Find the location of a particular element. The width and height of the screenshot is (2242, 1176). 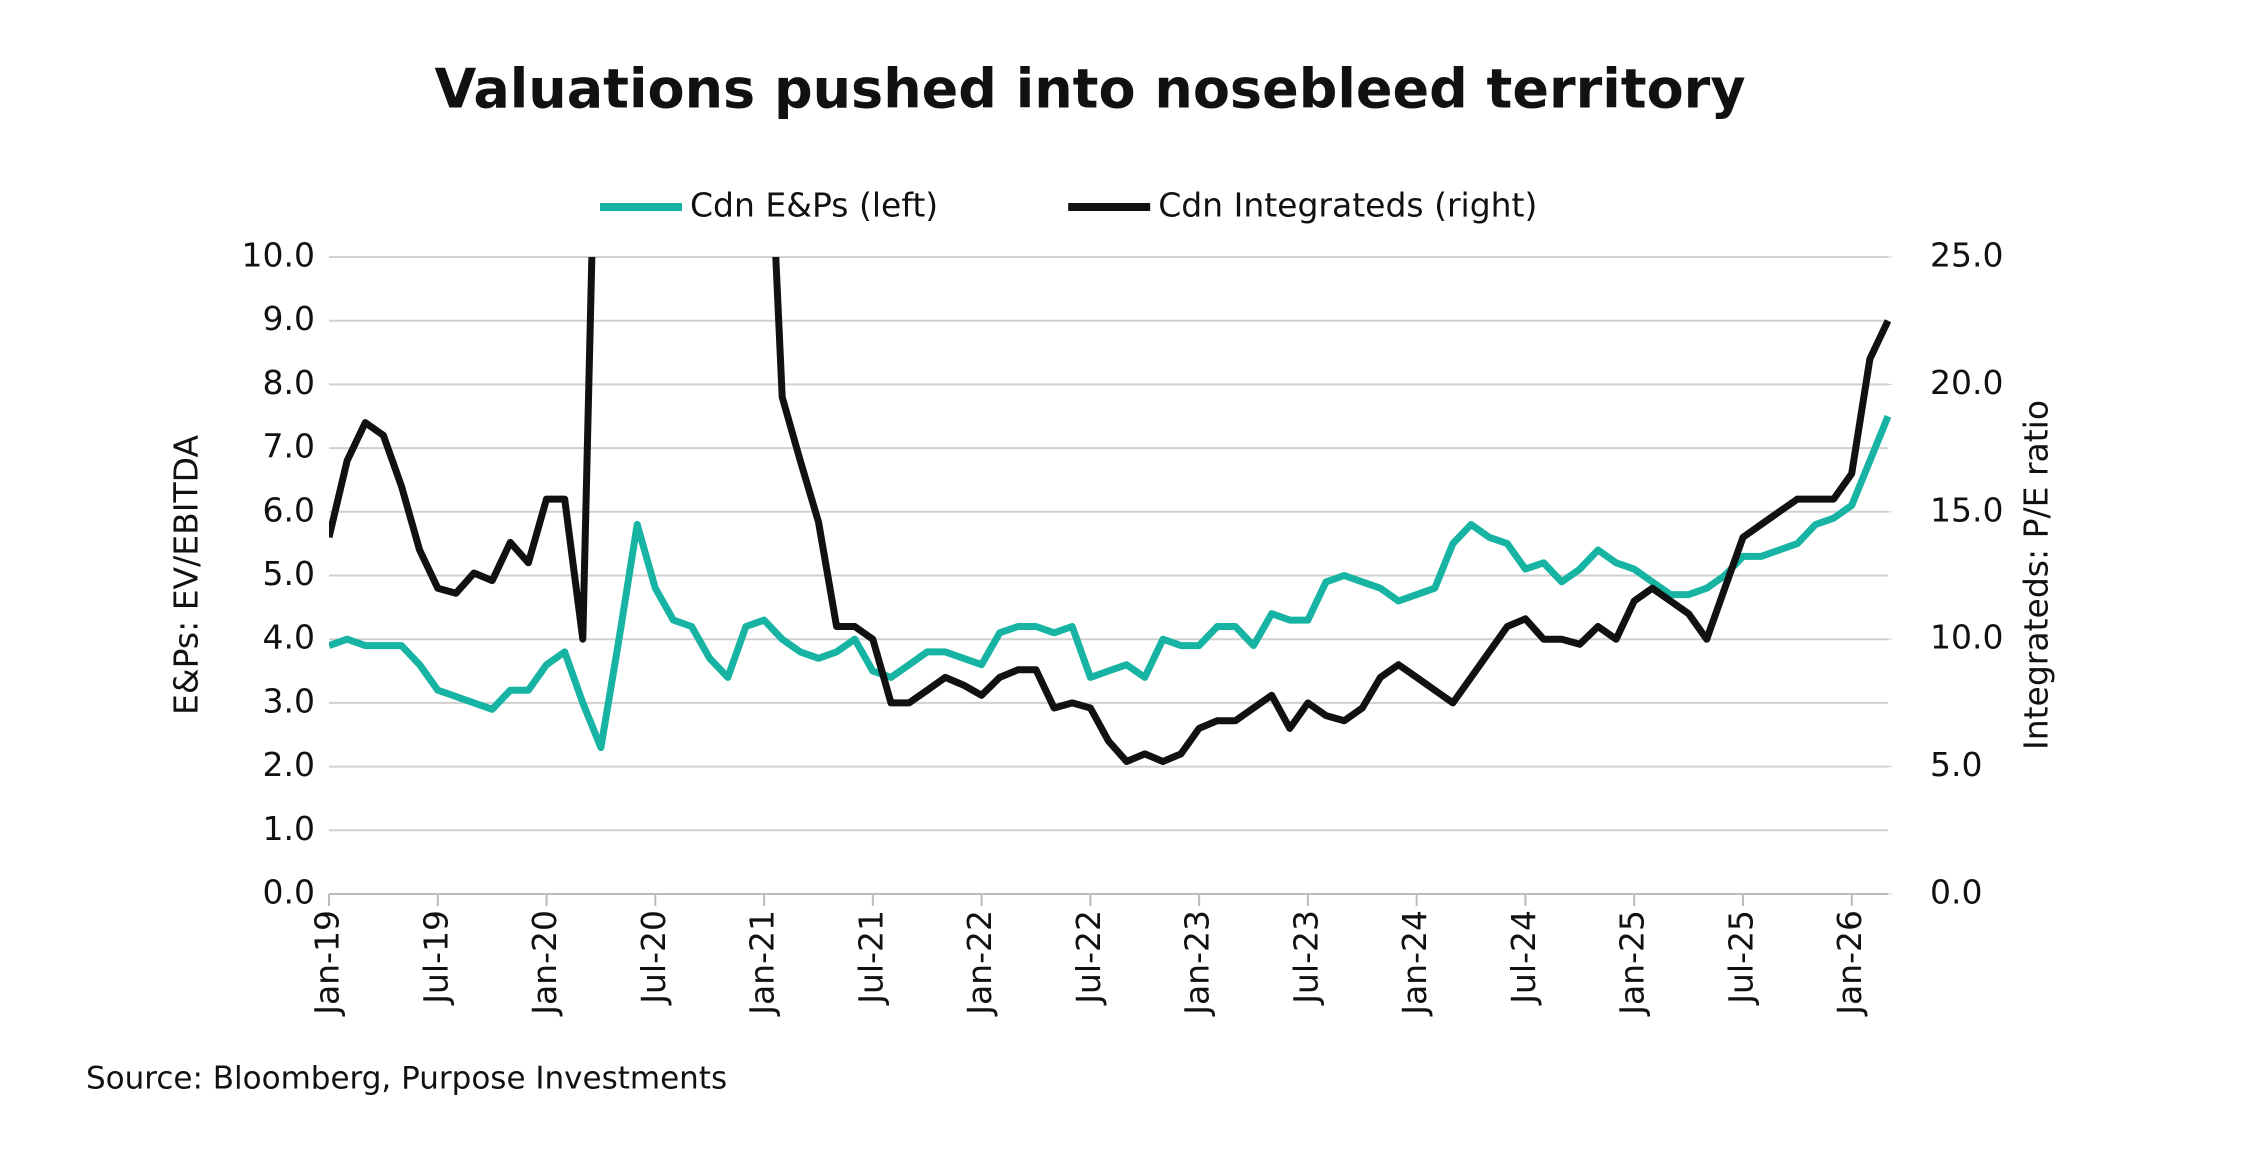

y2-tick-label: 5.0 is located at coordinates (1956, 764).